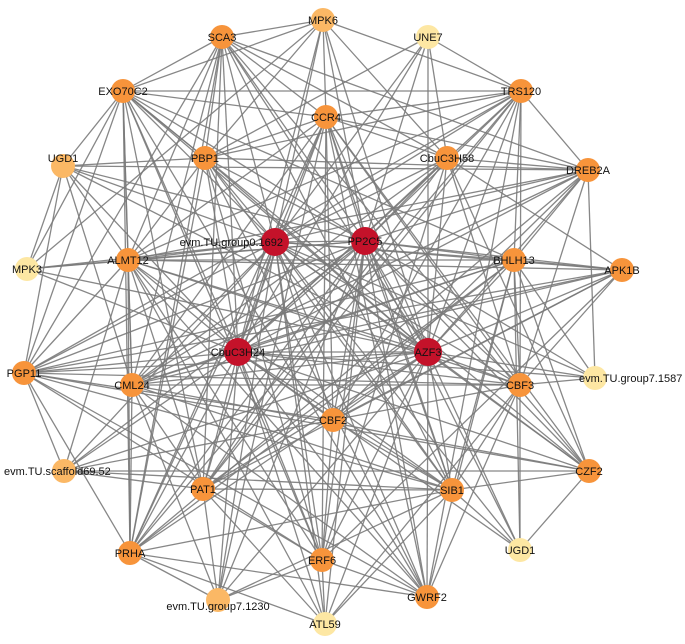  Describe the element at coordinates (292, 437) in the screenshot. I see `edge-CML24-SIB1` at that location.